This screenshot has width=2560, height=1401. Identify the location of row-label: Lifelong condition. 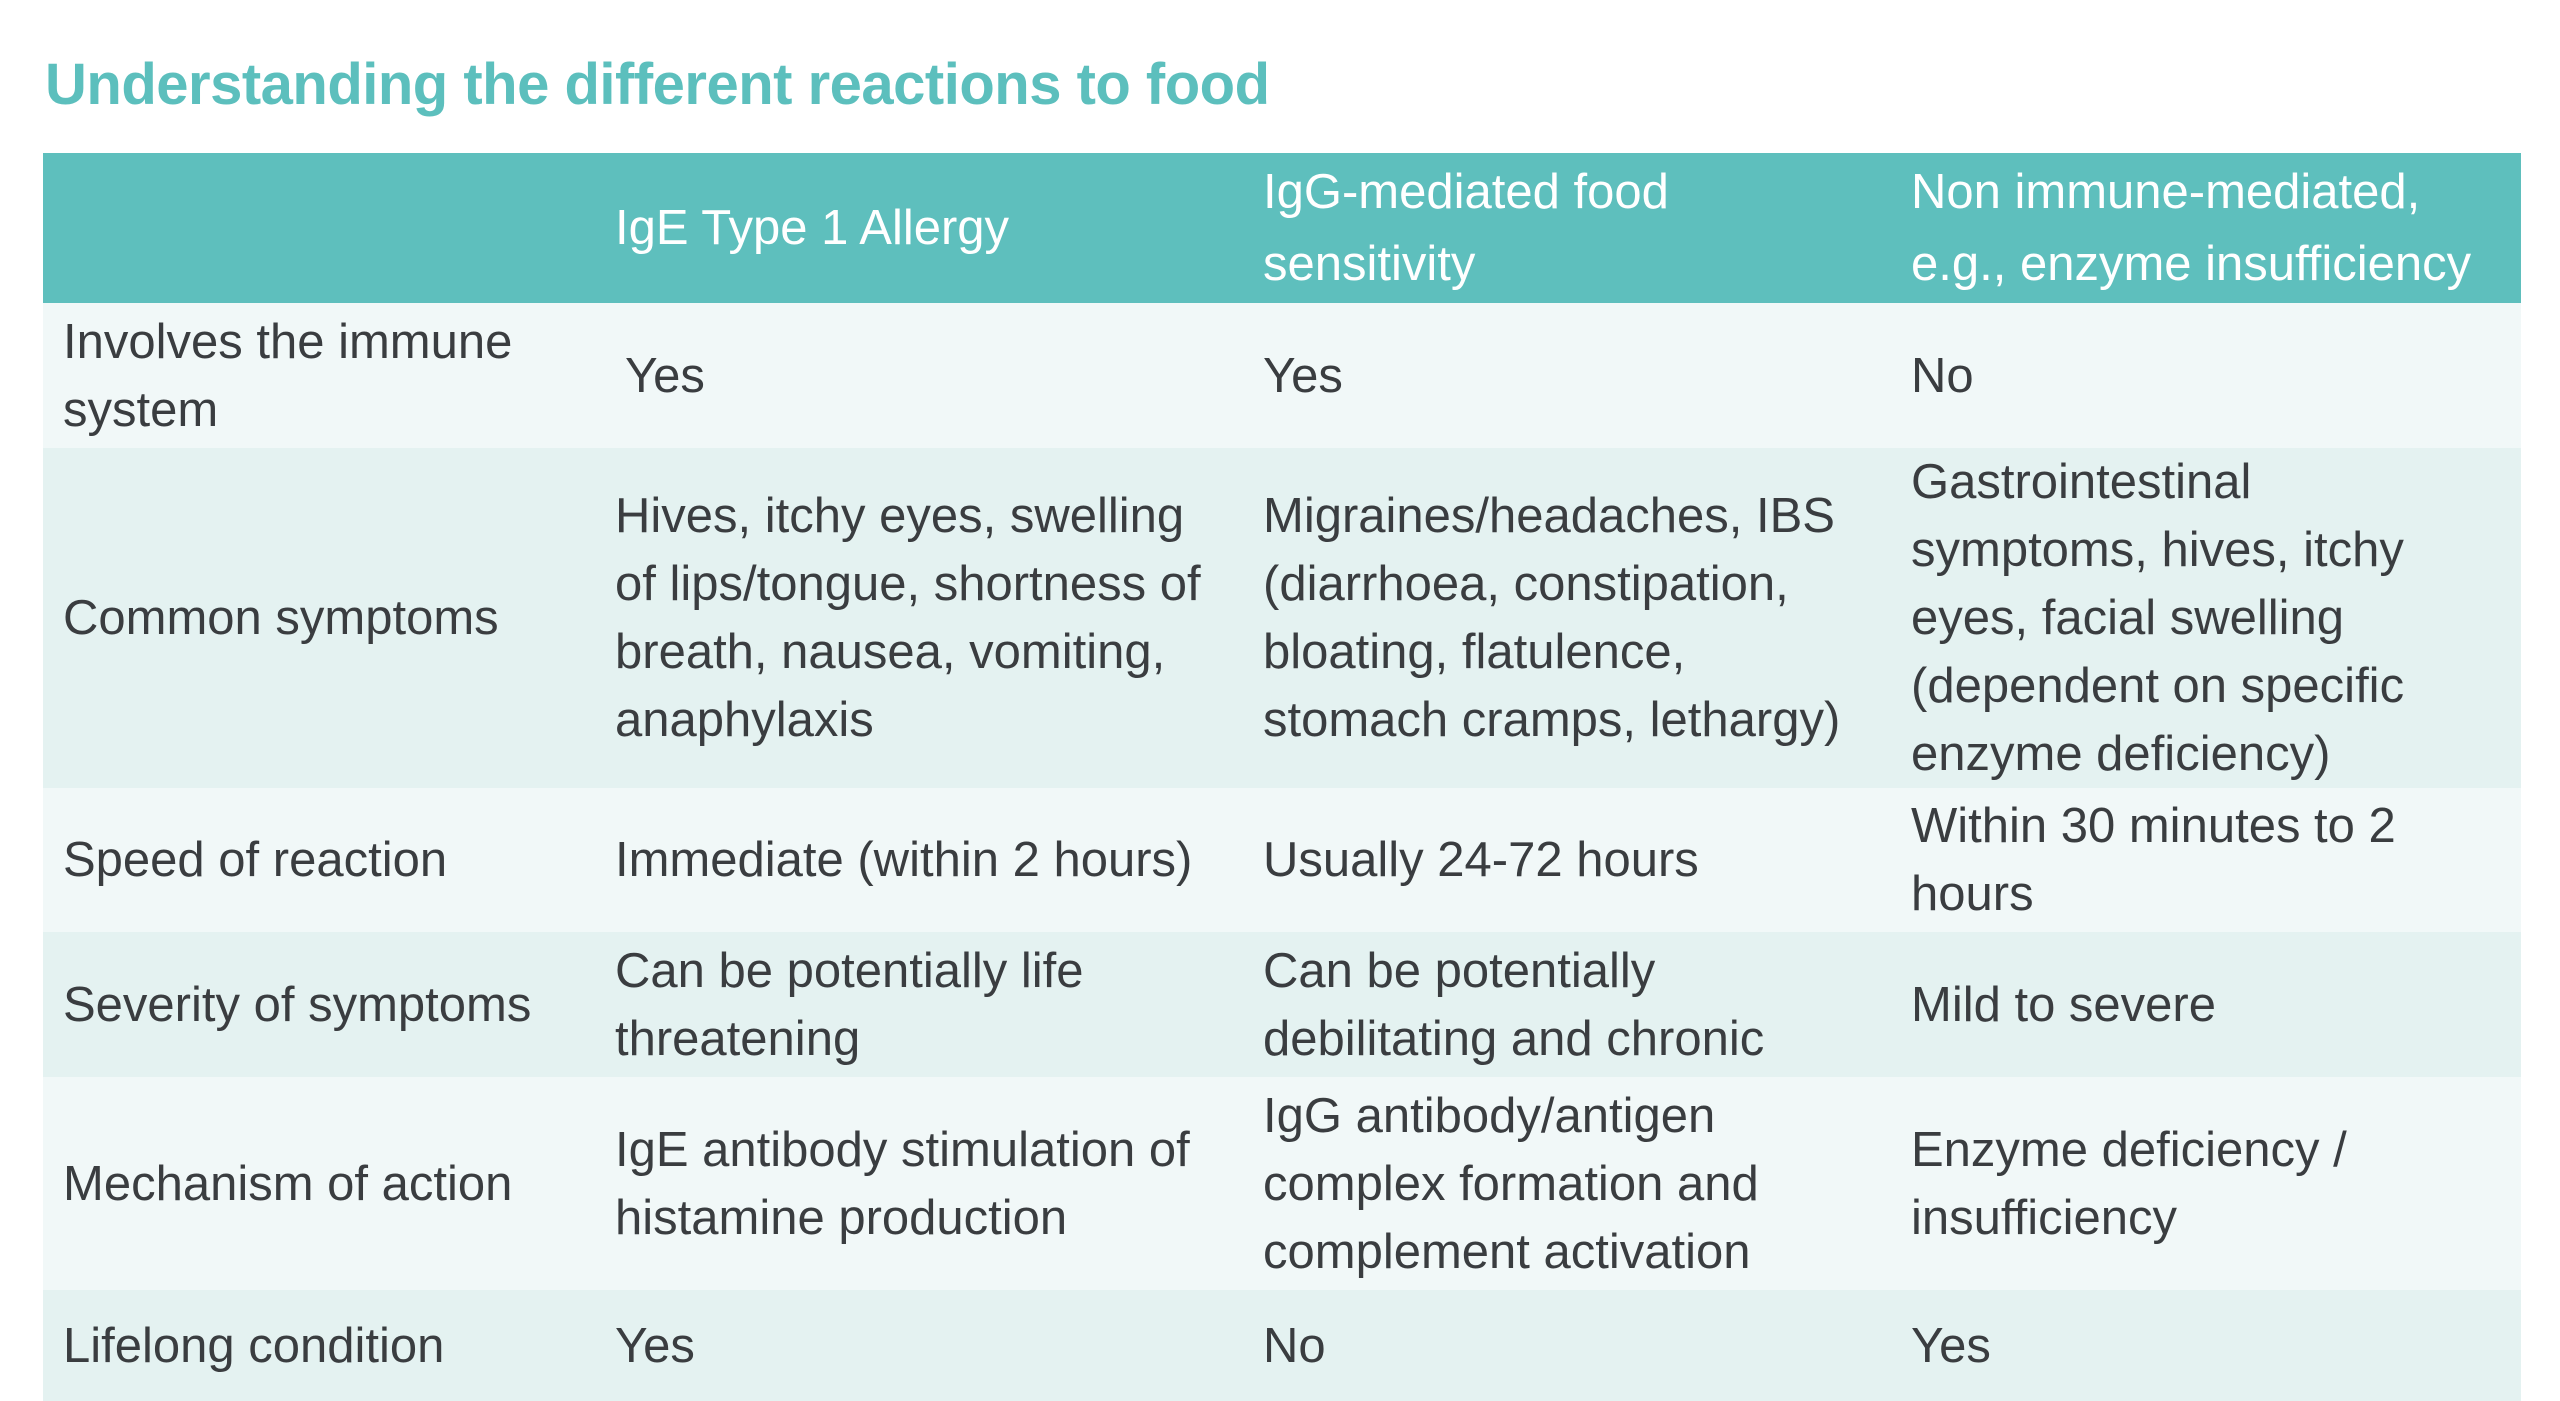
(254, 1345).